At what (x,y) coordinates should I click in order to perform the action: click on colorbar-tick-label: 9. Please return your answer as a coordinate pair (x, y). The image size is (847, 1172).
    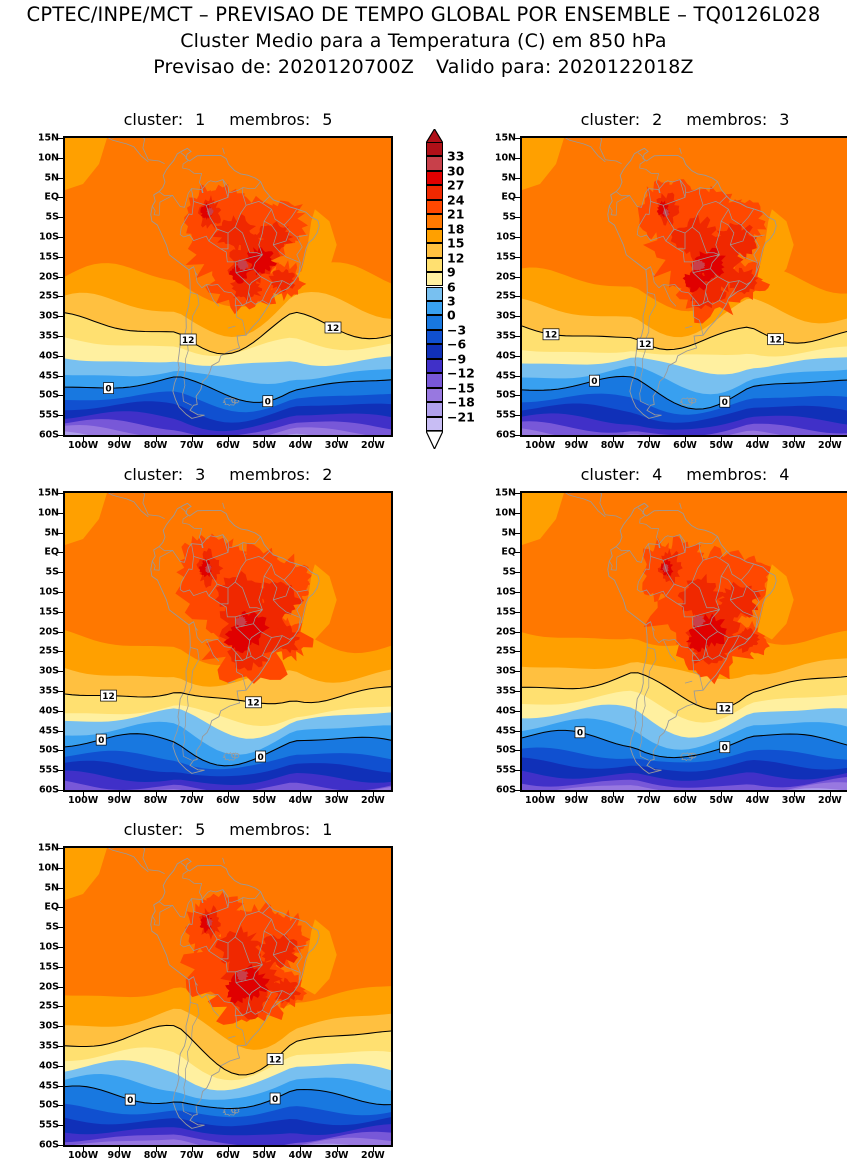
    Looking at the image, I should click on (451, 272).